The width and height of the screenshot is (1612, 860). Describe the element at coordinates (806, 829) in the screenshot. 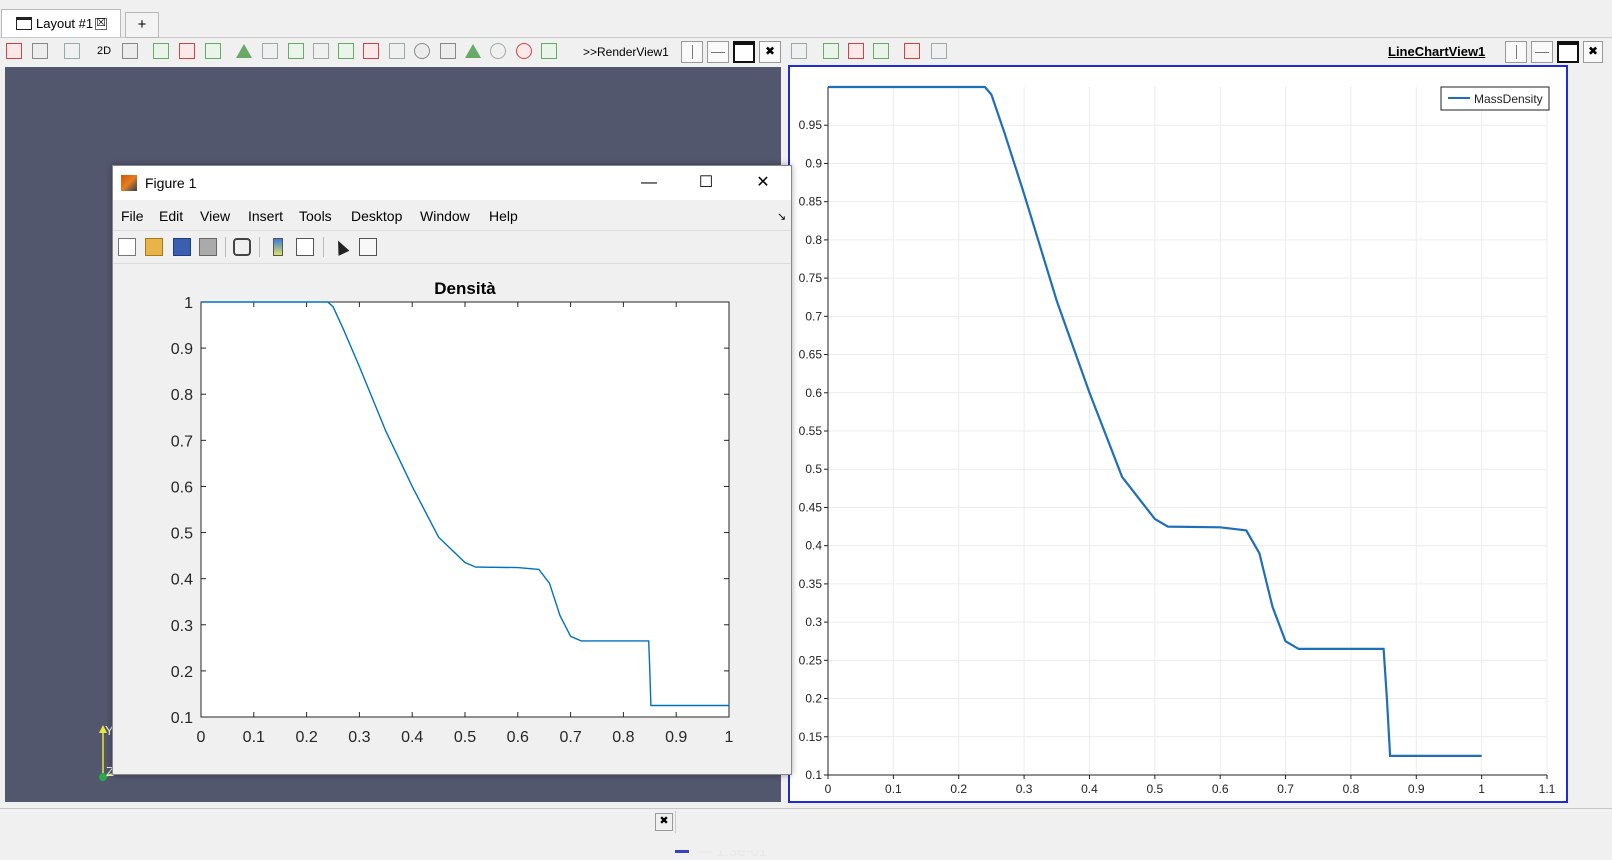

I see `bottom-bar: ✖` at that location.